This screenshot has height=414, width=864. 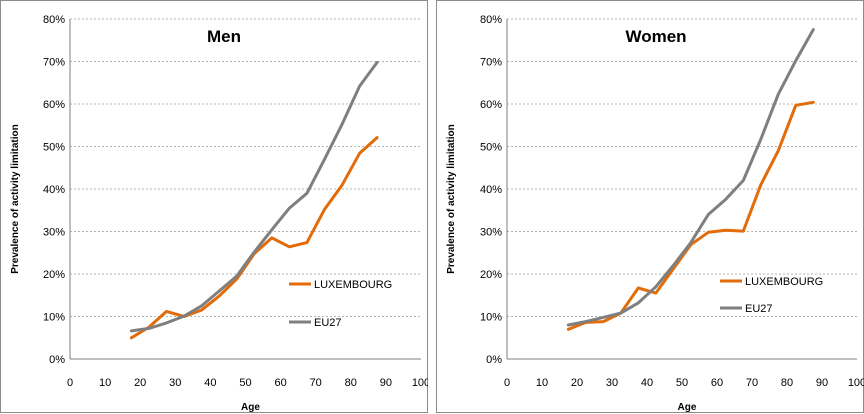 I want to click on chart-title: Men, so click(x=224, y=36).